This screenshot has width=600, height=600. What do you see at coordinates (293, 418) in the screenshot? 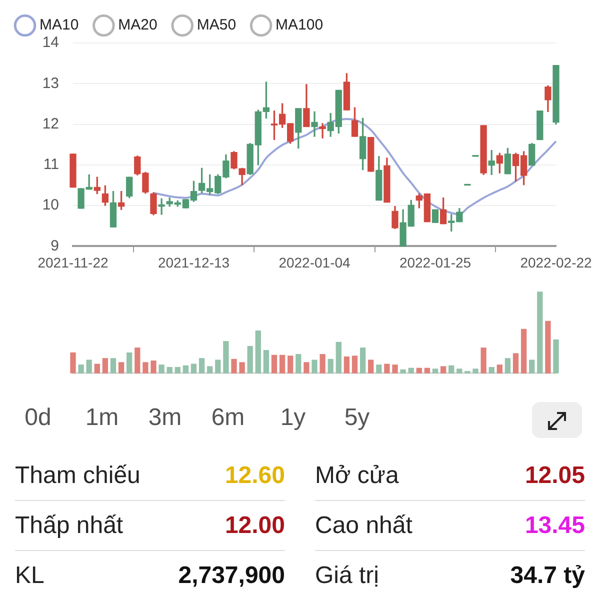
I see `category-label: 1y` at bounding box center [293, 418].